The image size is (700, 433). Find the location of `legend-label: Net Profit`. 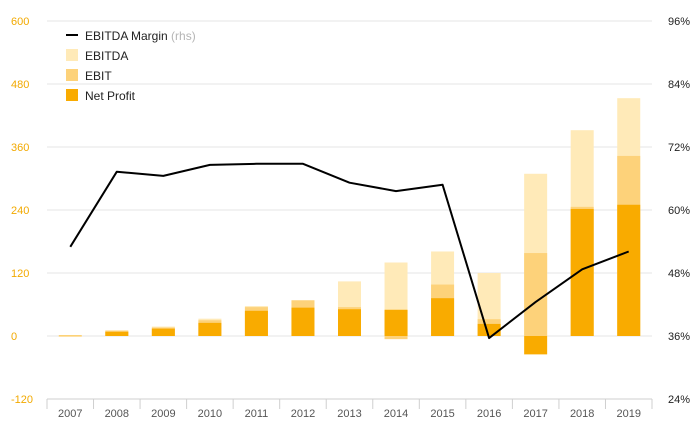

legend-label: Net Profit is located at coordinates (110, 96).